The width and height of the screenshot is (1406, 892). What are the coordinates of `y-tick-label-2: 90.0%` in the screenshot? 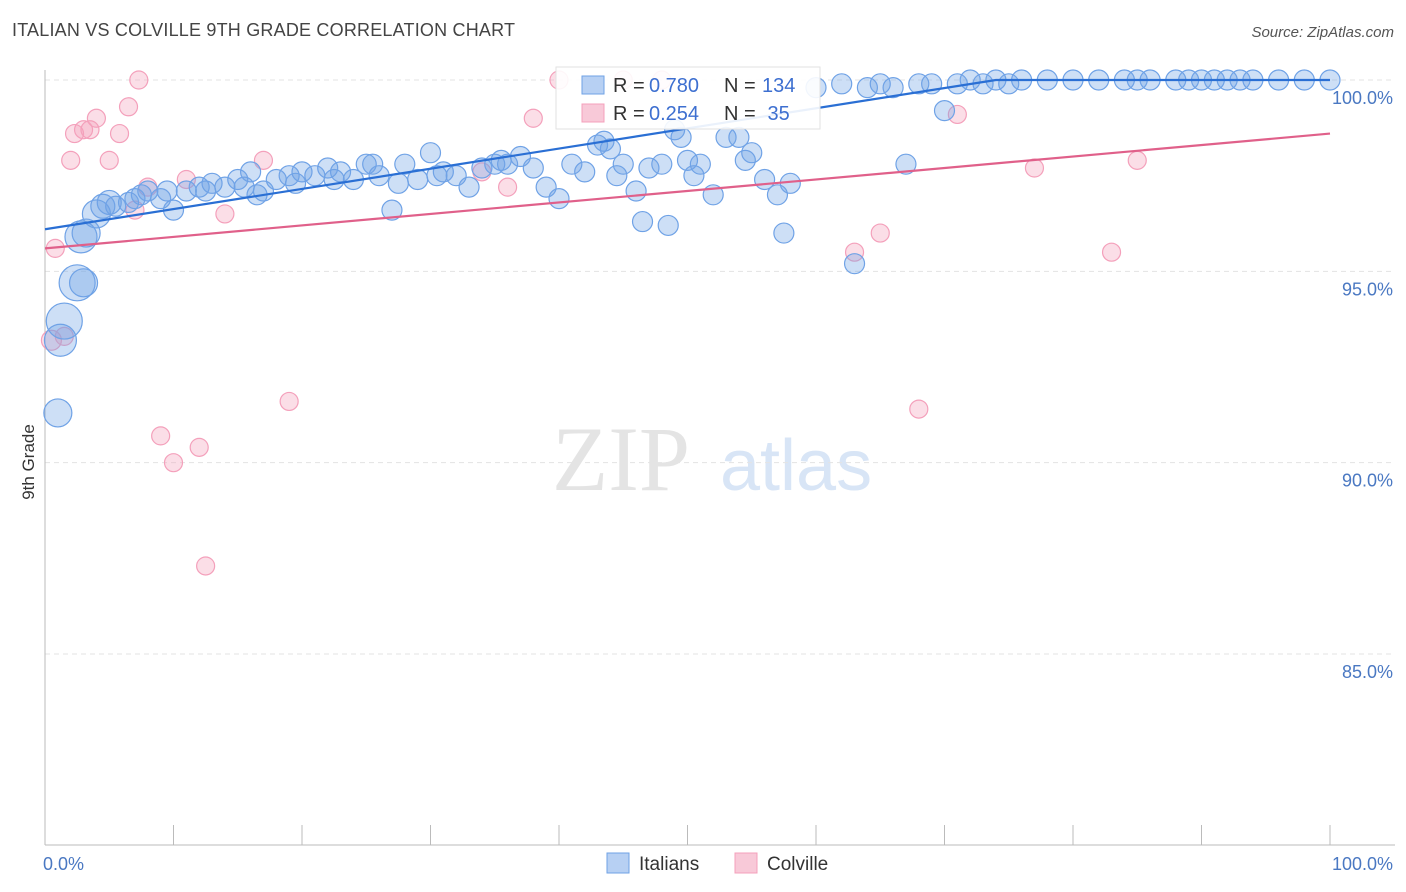 It's located at (1367, 481).